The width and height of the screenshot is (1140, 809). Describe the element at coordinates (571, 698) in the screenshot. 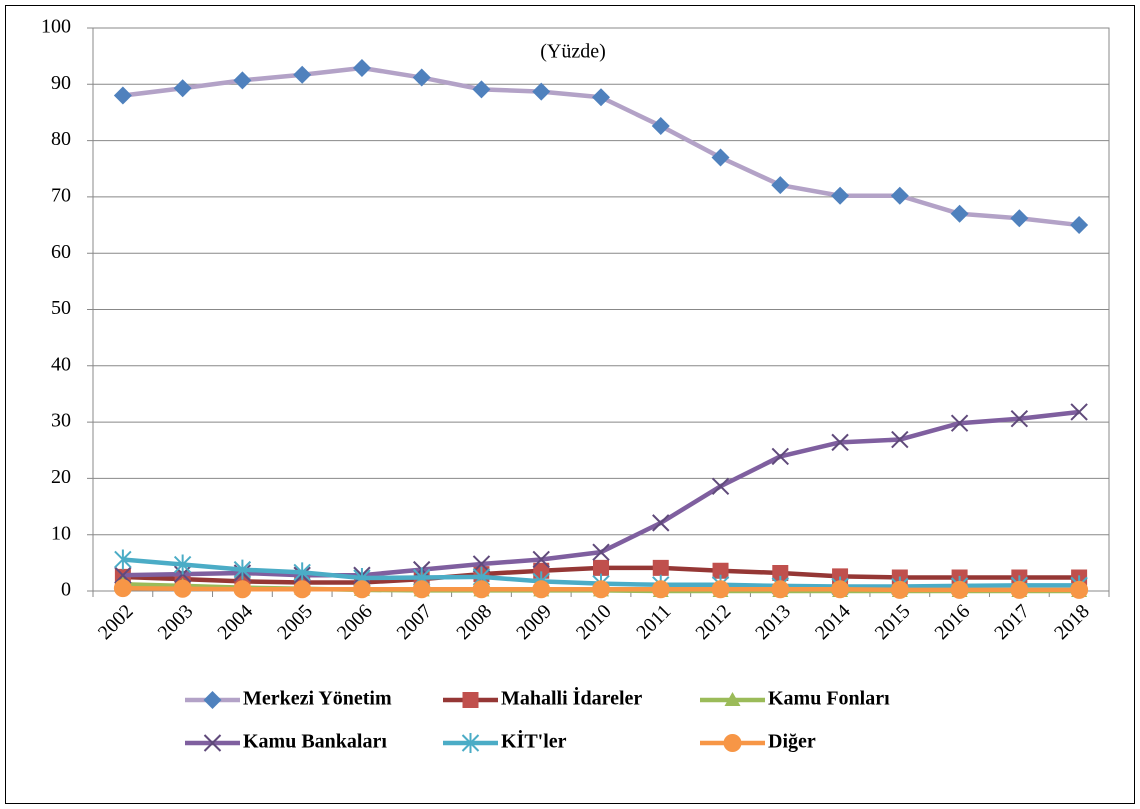

I see `legend-label: Mahalli İdareler` at that location.